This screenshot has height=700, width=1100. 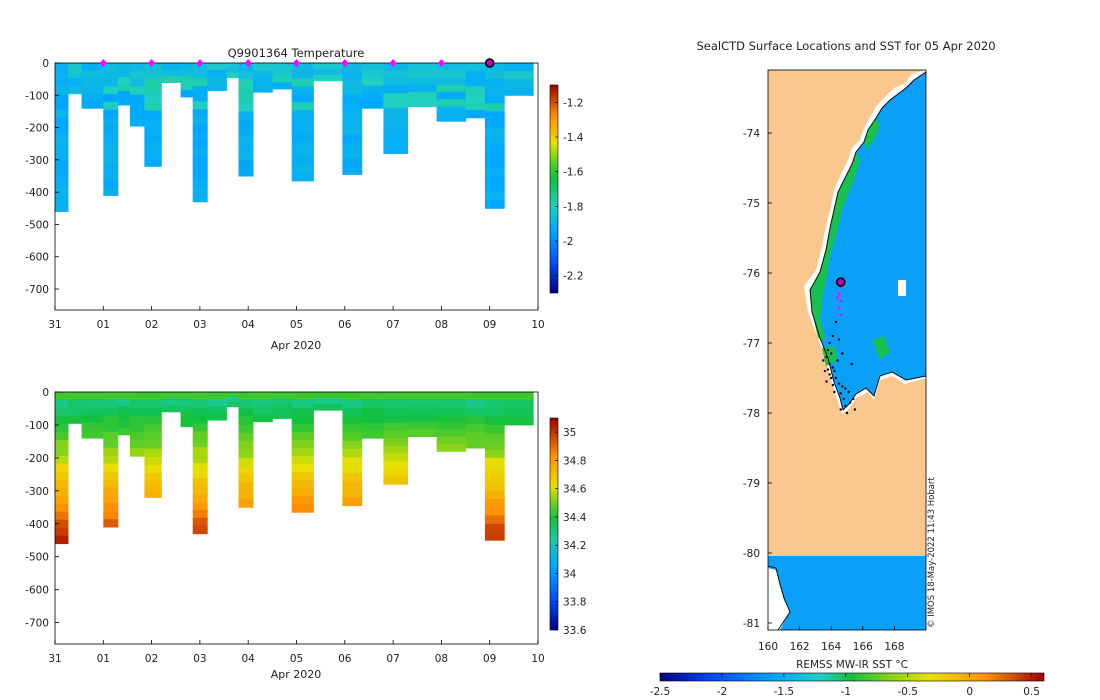 I want to click on temperature-x-tick-label: 05, so click(x=296, y=325).